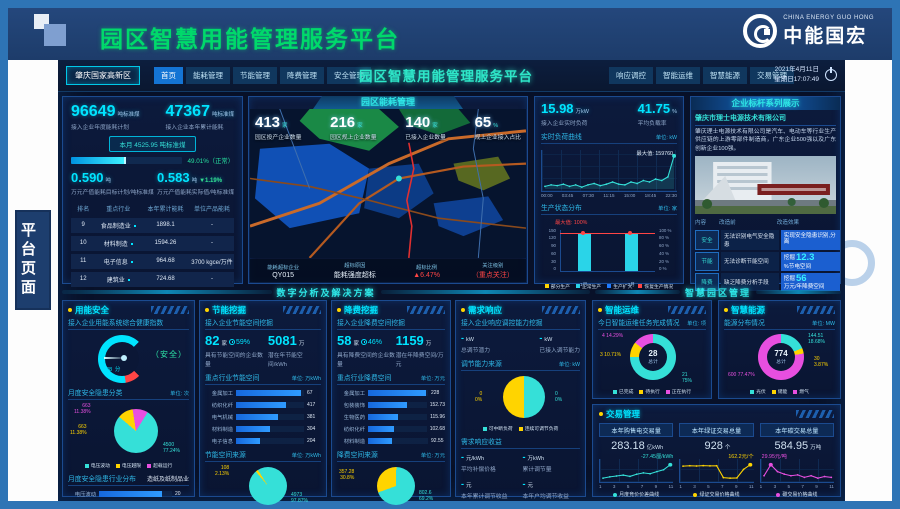 This screenshot has width=900, height=509. What do you see at coordinates (152, 225) in the screenshot?
I see `table-row: 9 食品制造业 1898.1-` at bounding box center [152, 225].